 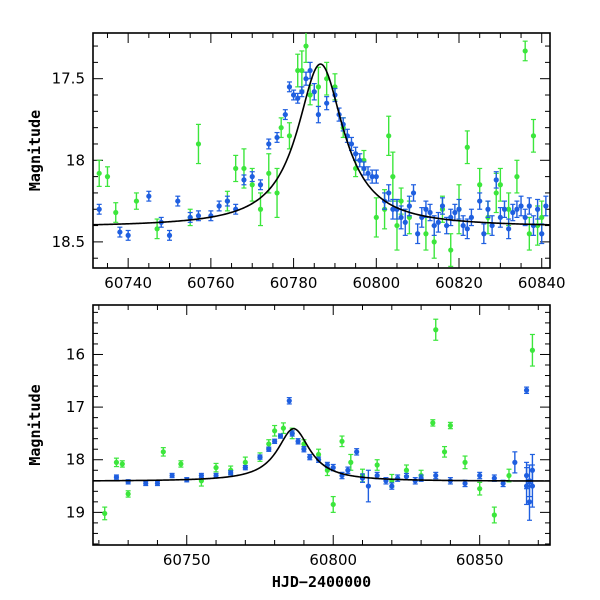 I want to click on x-tick-label: 60850, so click(x=480, y=560).